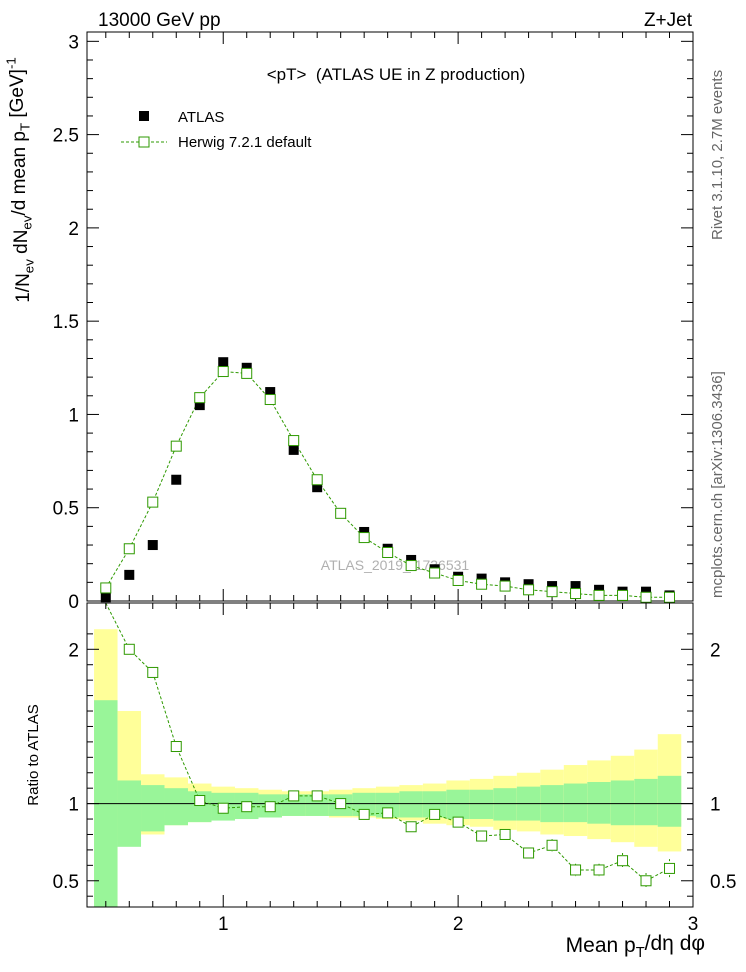 The image size is (746, 972). What do you see at coordinates (715, 805) in the screenshot?
I see `ratio-y-tick-label-right: 1` at bounding box center [715, 805].